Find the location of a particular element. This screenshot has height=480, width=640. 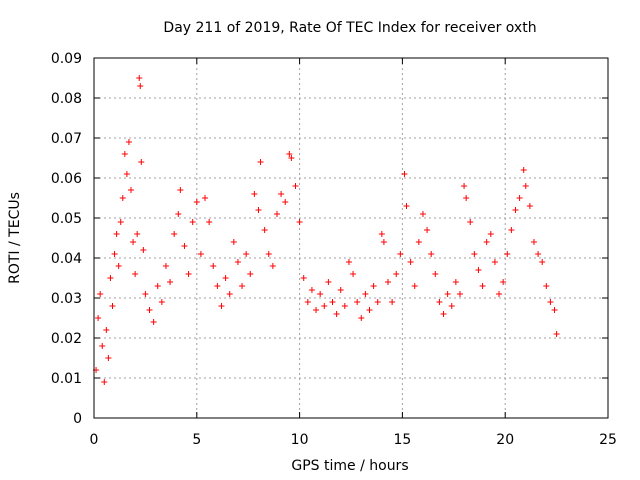

x-tick-label: 20 is located at coordinates (505, 440).